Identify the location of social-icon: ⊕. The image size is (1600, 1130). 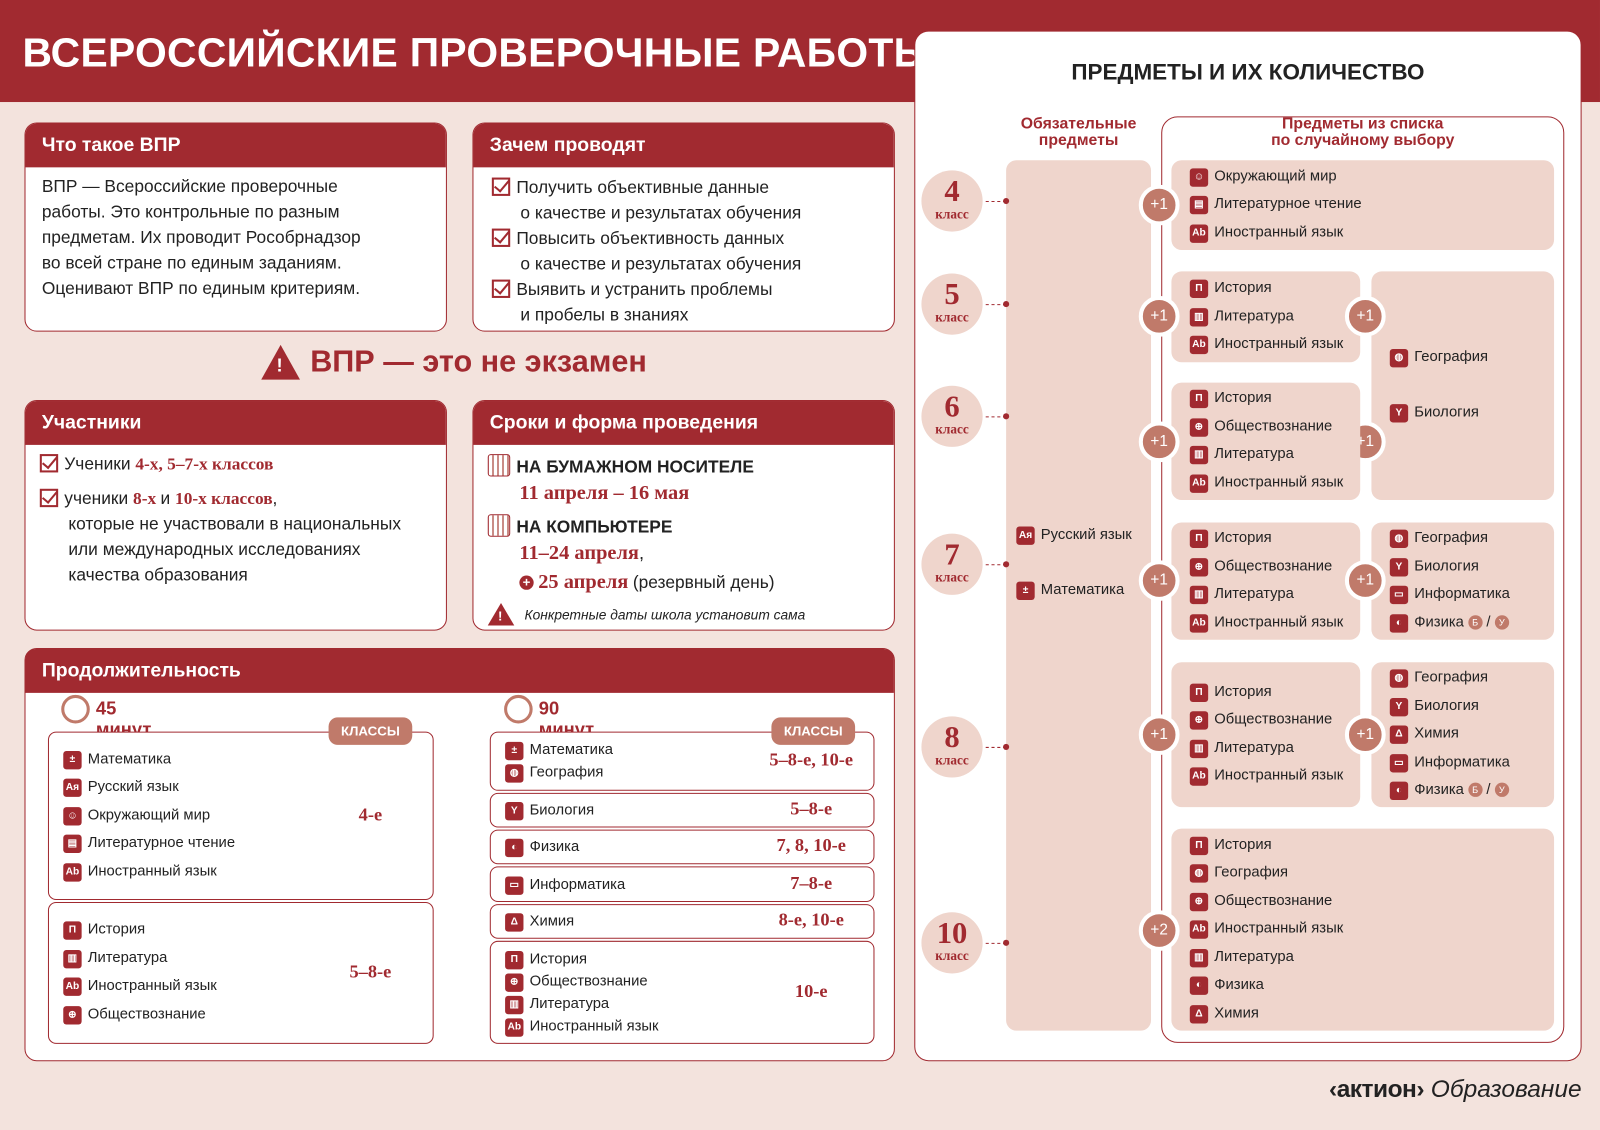
(1199, 567).